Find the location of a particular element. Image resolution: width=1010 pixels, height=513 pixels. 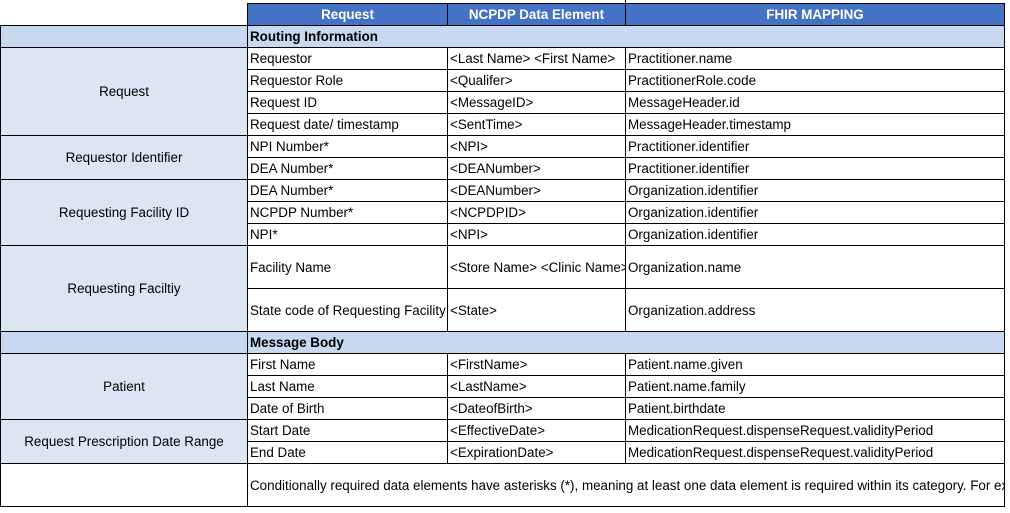

header-blank is located at coordinates (124, 15).